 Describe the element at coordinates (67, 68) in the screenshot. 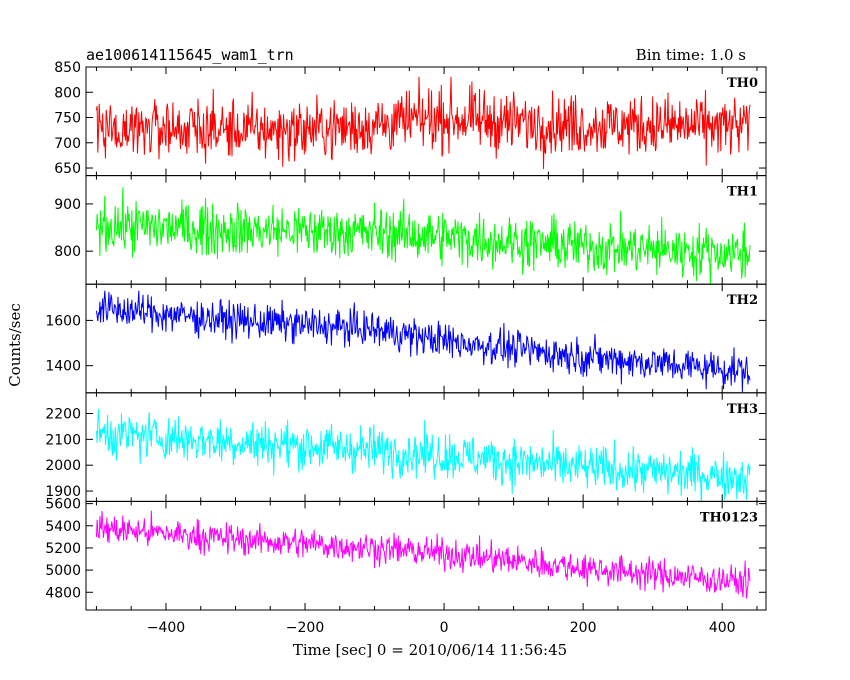

I see `y-tick-label: 850` at that location.